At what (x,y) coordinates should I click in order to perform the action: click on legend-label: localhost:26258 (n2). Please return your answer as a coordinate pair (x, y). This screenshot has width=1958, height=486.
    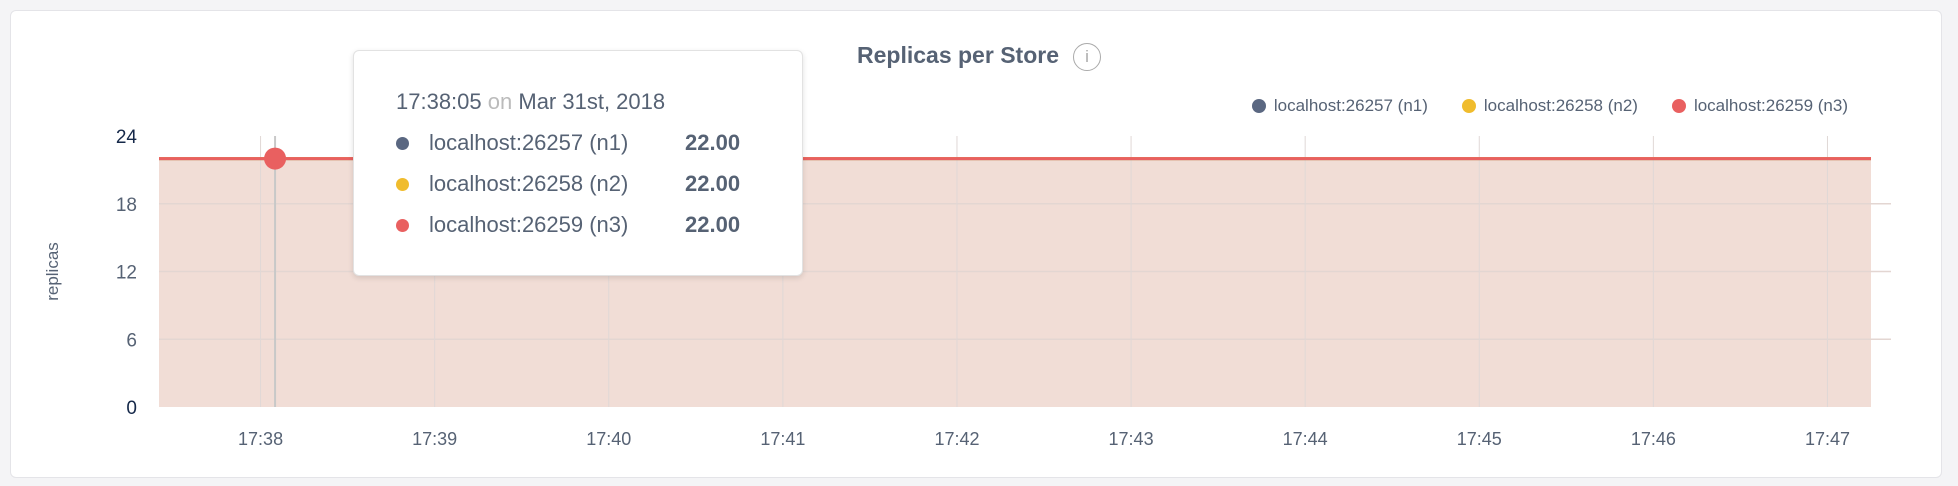
    Looking at the image, I should click on (1560, 105).